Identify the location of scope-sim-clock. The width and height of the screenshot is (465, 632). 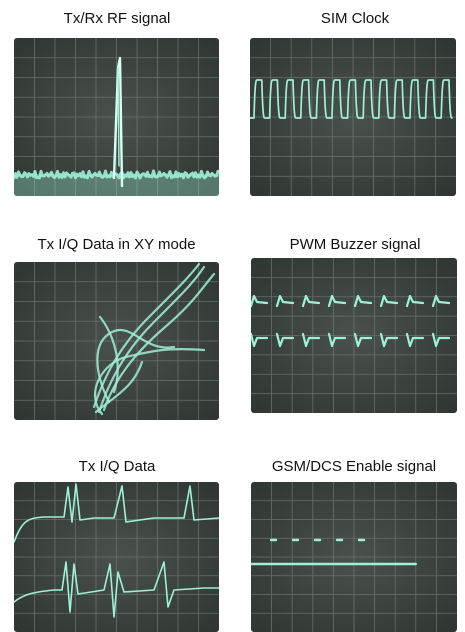
(353, 117).